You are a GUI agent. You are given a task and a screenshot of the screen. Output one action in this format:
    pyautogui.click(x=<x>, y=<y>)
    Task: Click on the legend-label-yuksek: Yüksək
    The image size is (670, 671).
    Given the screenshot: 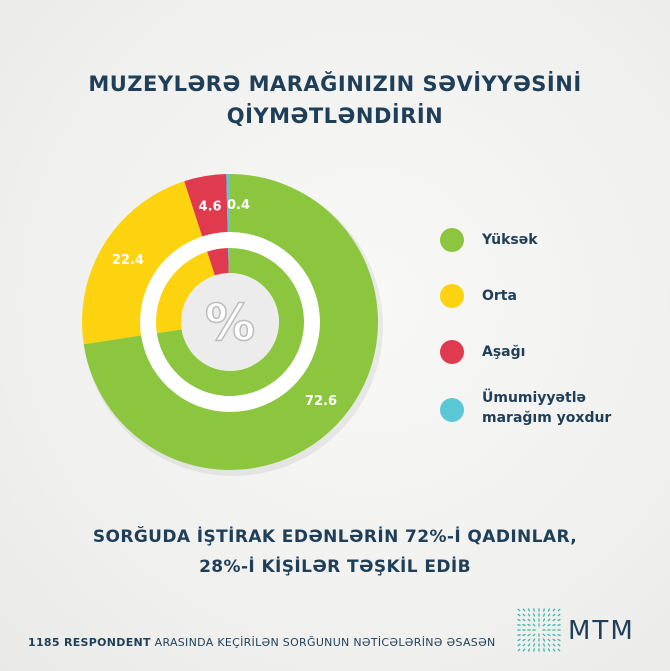 What is the action you would take?
    pyautogui.click(x=510, y=240)
    